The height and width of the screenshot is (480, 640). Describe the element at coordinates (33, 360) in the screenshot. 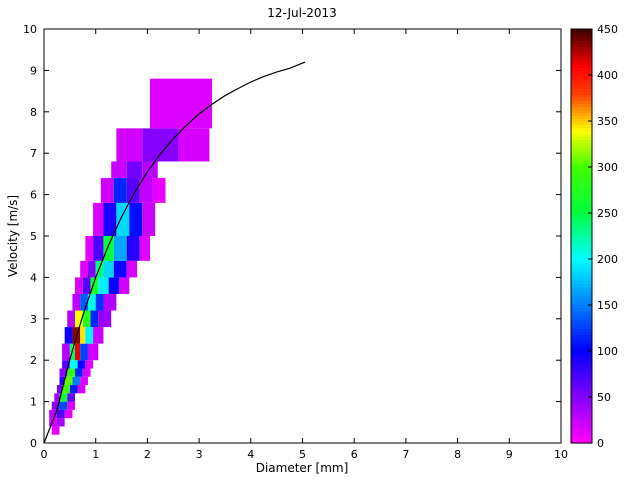

I see `y-tick-label: 2` at that location.